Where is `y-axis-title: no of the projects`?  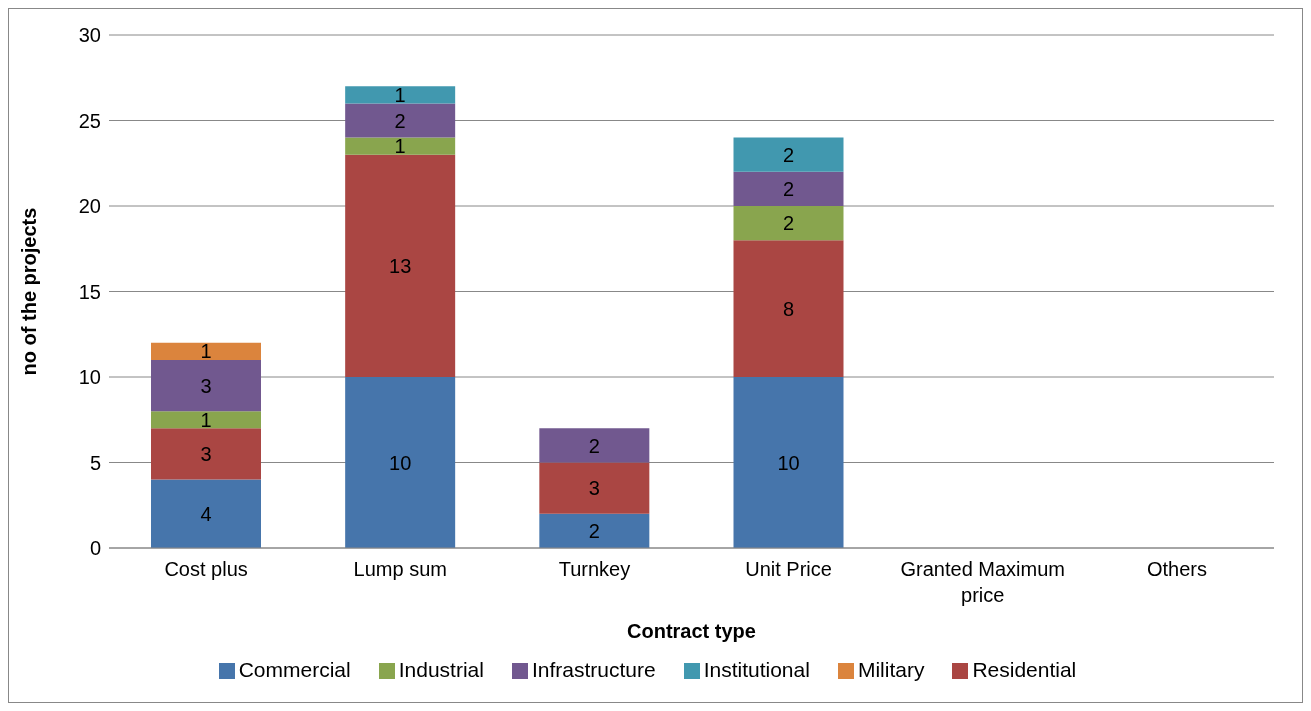 y-axis-title: no of the projects is located at coordinates (29, 291).